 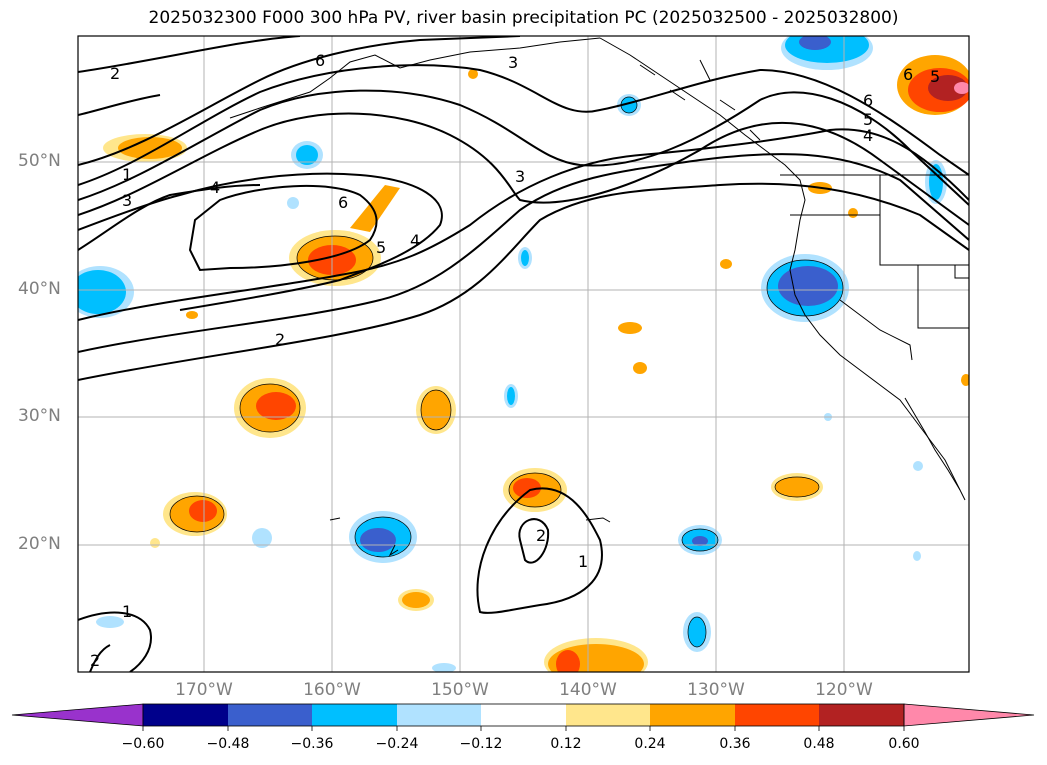 What do you see at coordinates (320, 60) in the screenshot?
I see `contour-label-6-north: 6` at bounding box center [320, 60].